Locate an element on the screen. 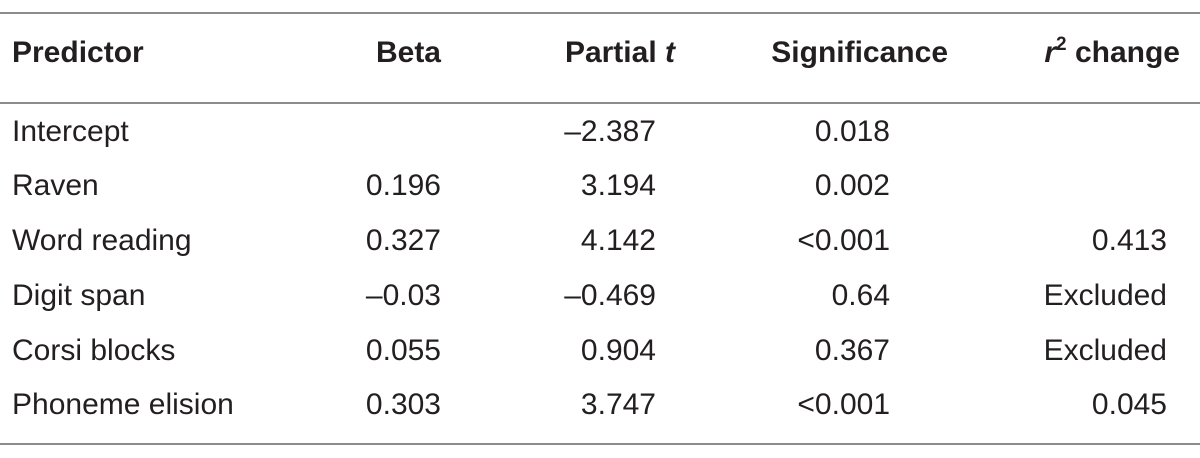  header-predictor: Predictor is located at coordinates (78, 52).